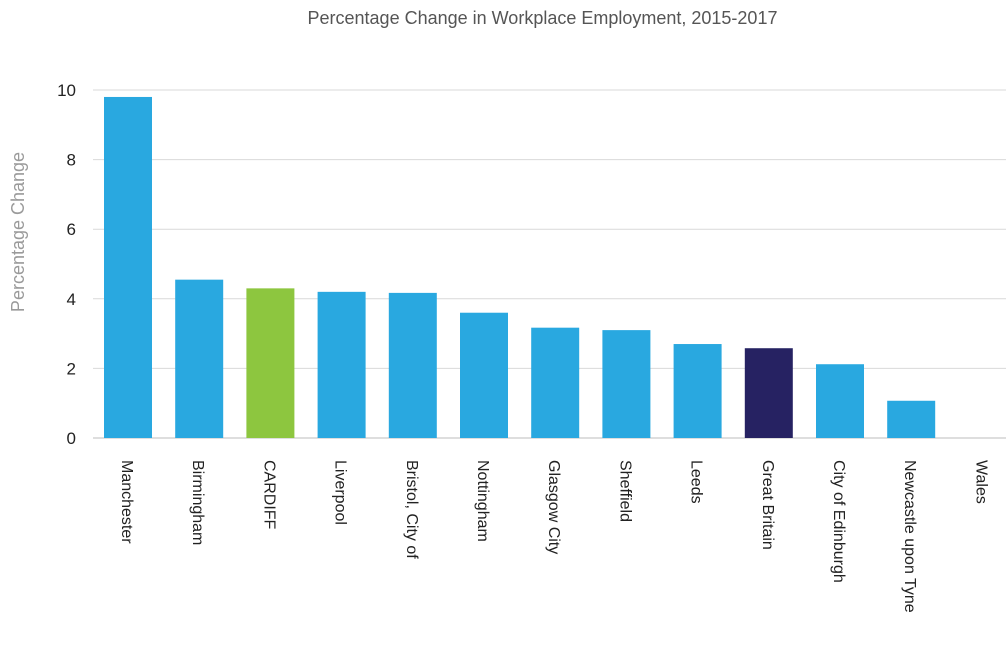 This screenshot has height=657, width=1006. I want to click on y-tick-label: 4, so click(71, 299).